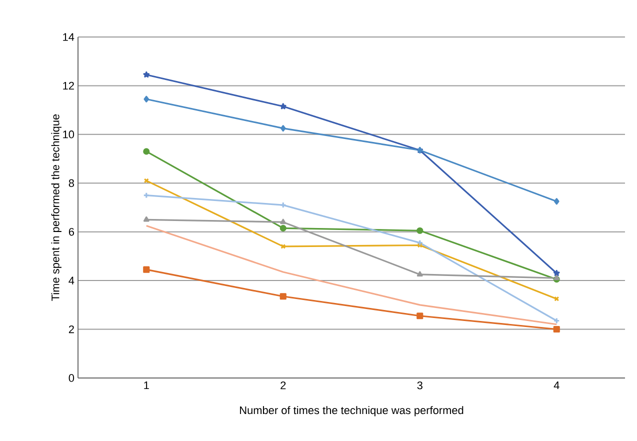 This screenshot has height=441, width=637. I want to click on y-tick-label: 8, so click(71, 183).